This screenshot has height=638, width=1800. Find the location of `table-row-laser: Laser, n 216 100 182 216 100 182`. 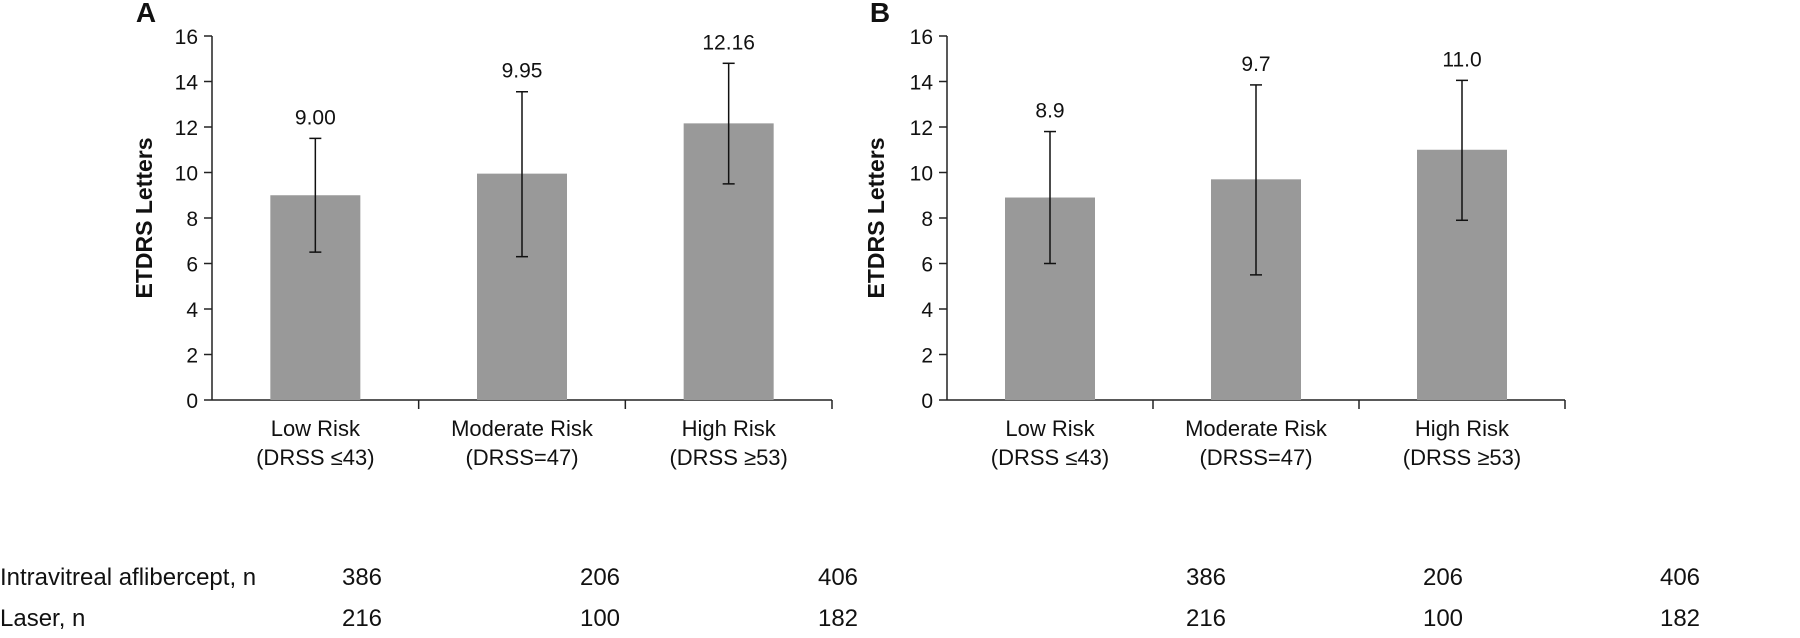

table-row-laser: Laser, n 216 100 182 216 100 182 is located at coordinates (900, 620).